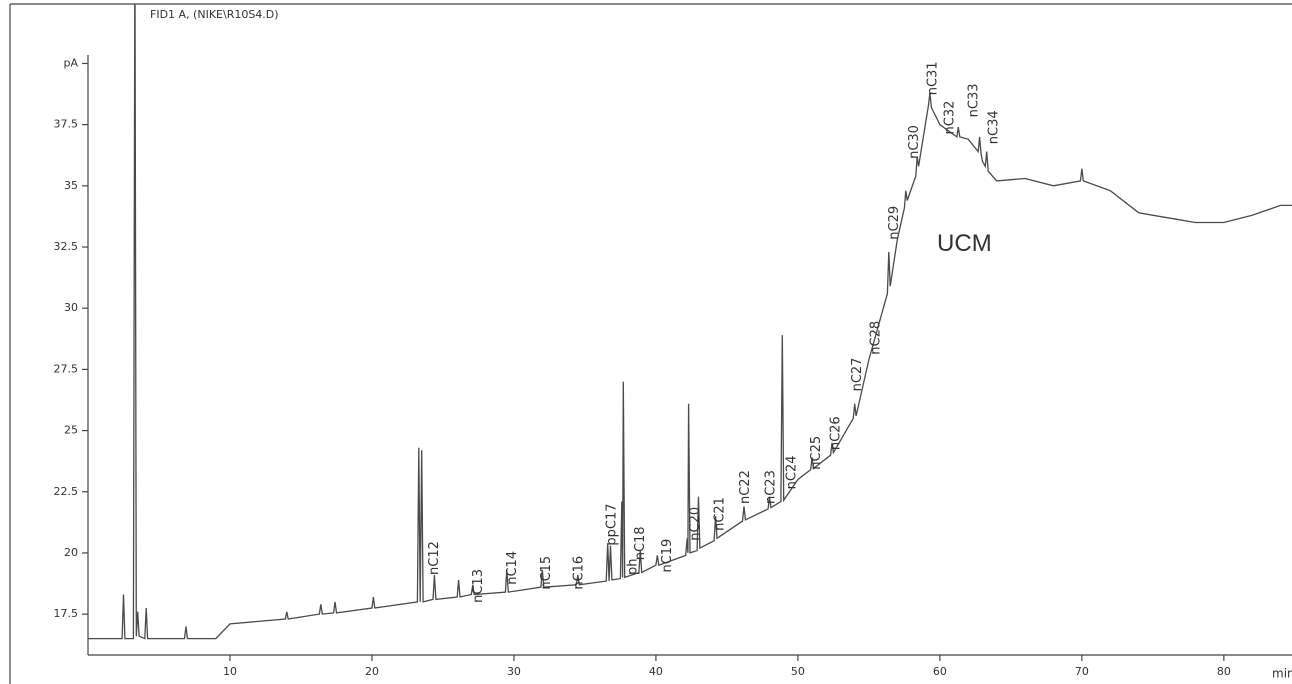 The image size is (1292, 684). Describe the element at coordinates (611, 524) in the screenshot. I see `peak-label: ppC17` at that location.